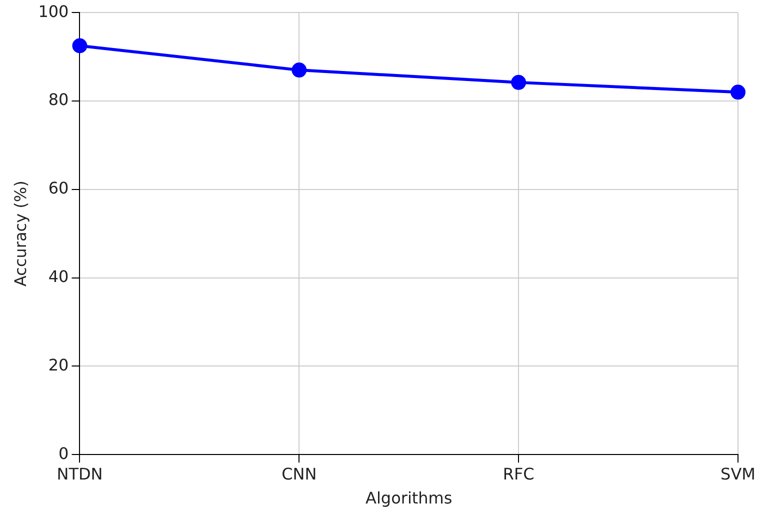 The image size is (763, 515). What do you see at coordinates (58, 276) in the screenshot?
I see `y-tick-label: 40` at bounding box center [58, 276].